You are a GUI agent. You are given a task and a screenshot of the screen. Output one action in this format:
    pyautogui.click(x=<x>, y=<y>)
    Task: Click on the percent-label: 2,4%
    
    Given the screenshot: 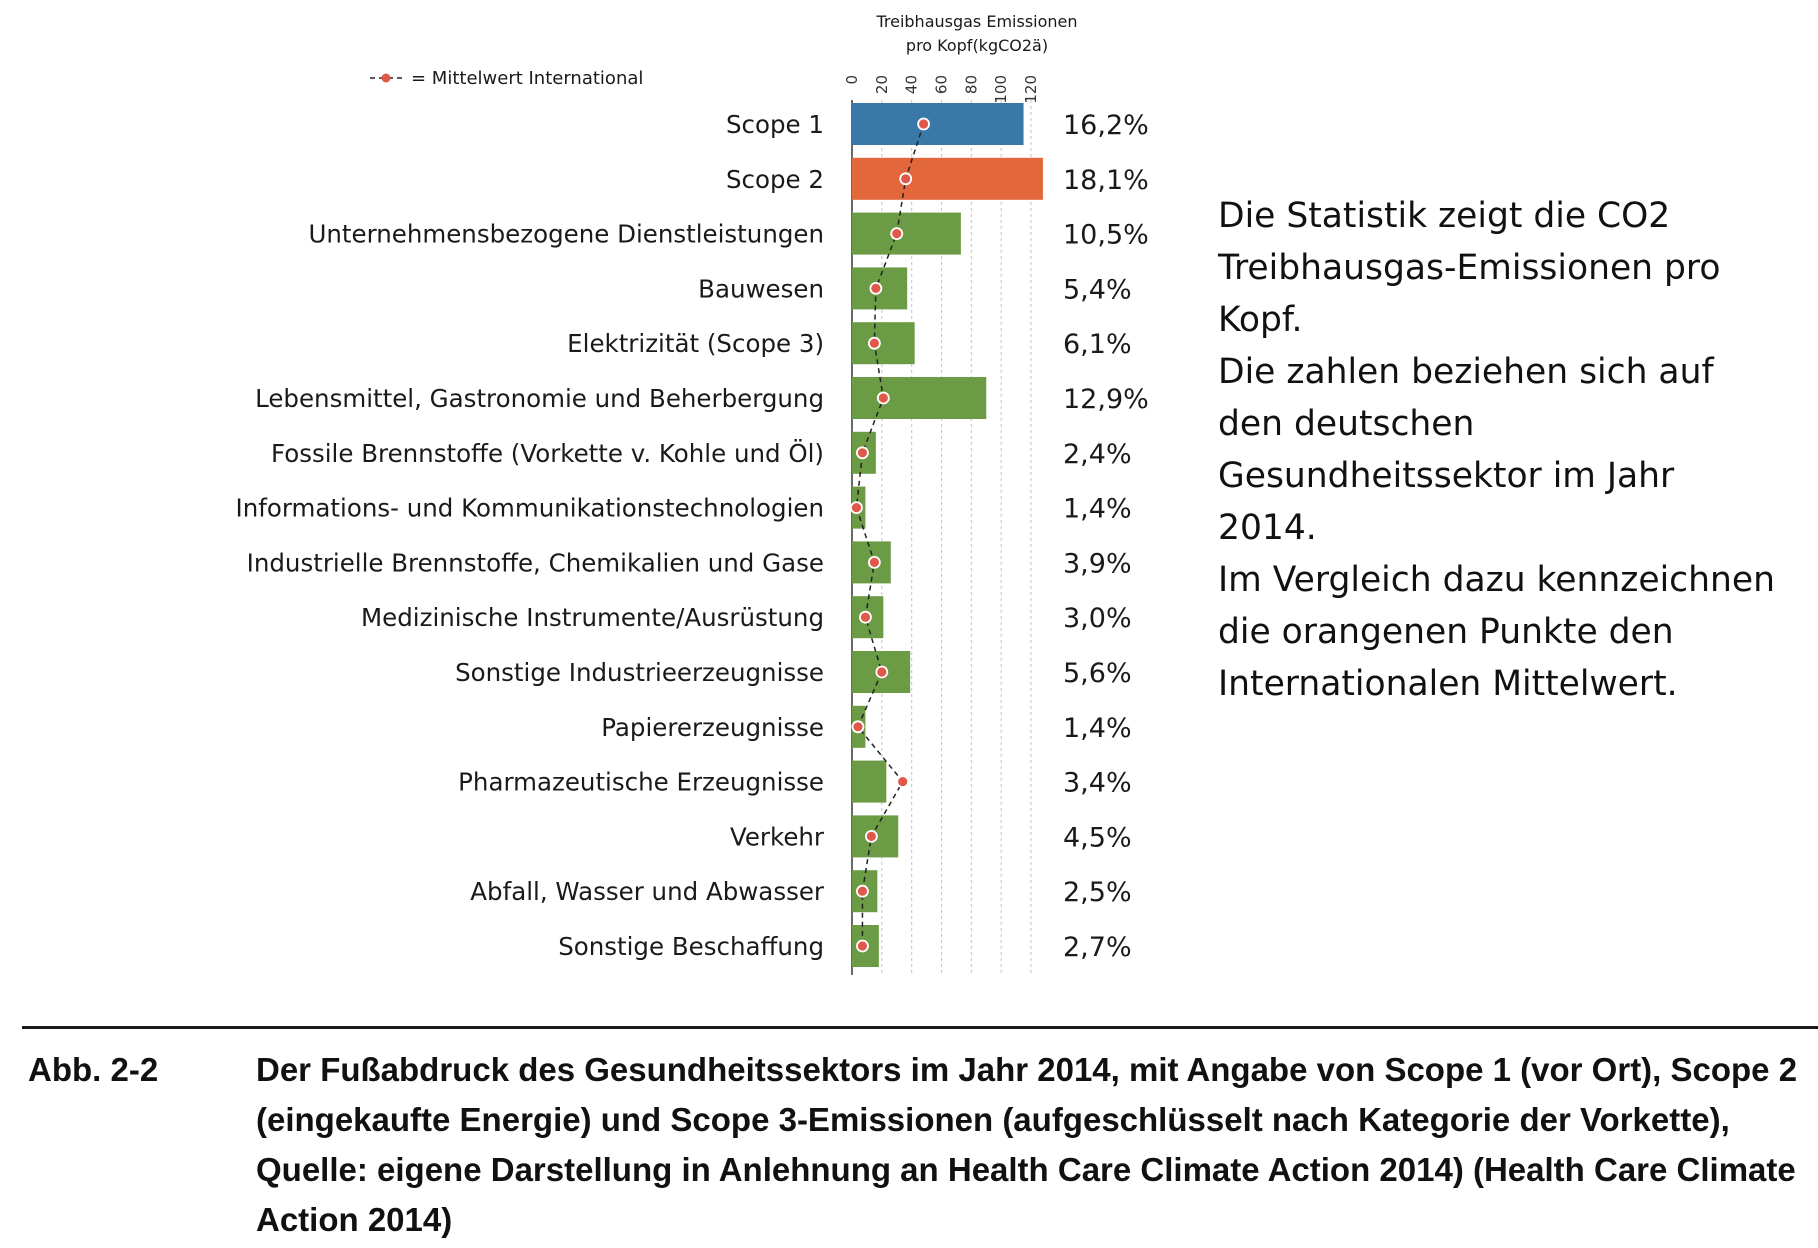 What is the action you would take?
    pyautogui.click(x=1097, y=454)
    